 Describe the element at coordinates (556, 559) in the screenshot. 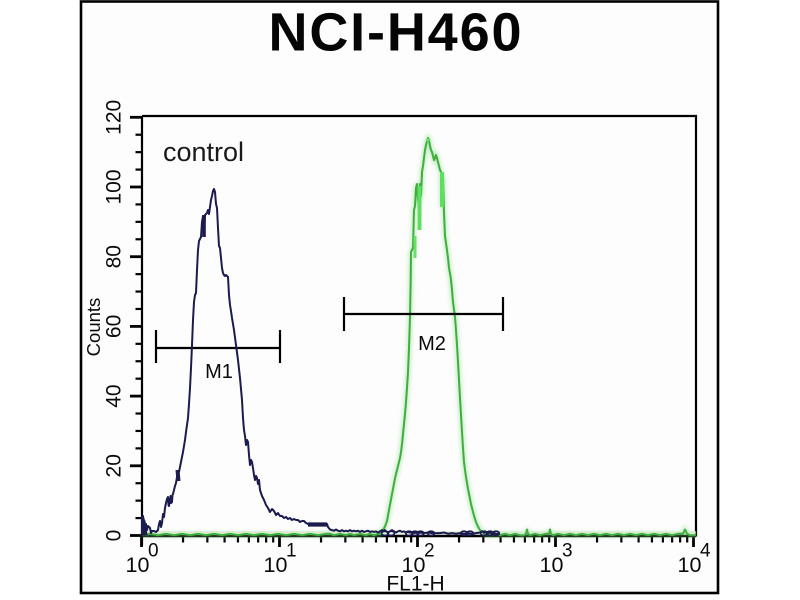

I see `svg-text: 103` at that location.